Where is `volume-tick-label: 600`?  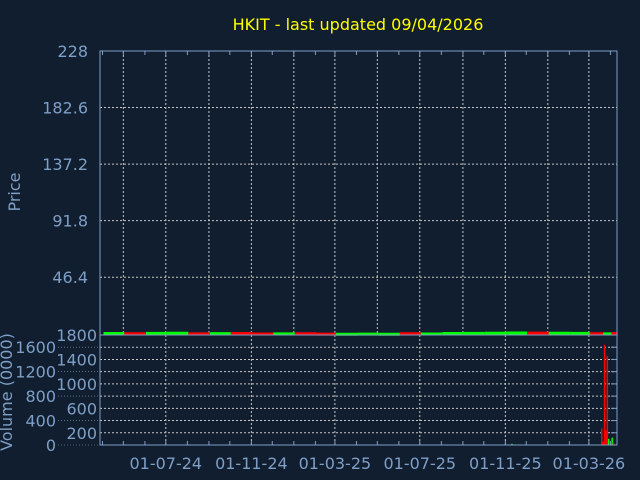 volume-tick-label: 600 is located at coordinates (81, 408).